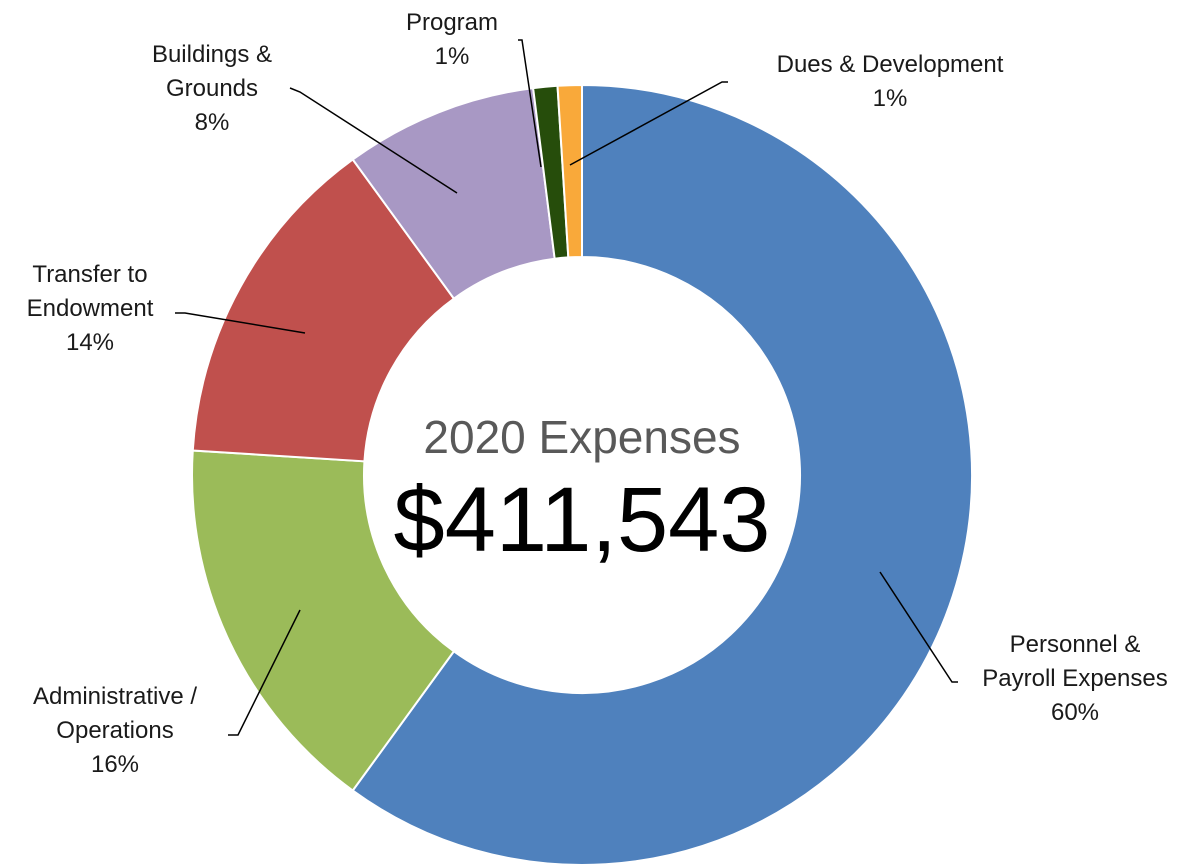  I want to click on category-label: Administrative / Operations, so click(115, 713).